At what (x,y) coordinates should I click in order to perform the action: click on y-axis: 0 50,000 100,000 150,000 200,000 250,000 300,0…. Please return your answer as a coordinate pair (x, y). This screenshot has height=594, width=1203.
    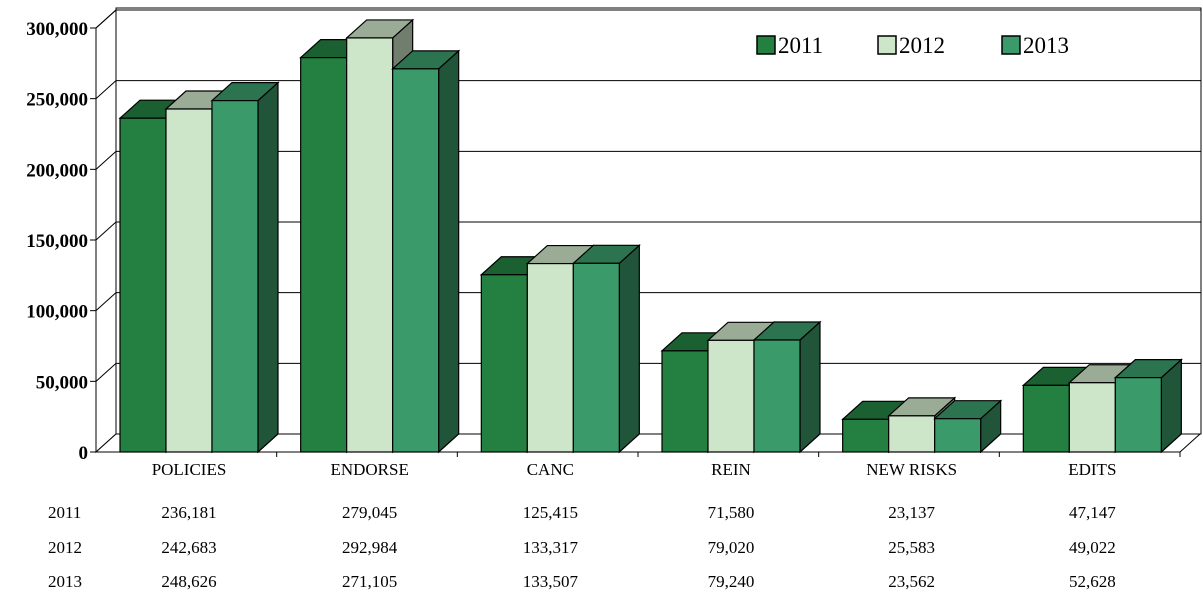
    Looking at the image, I should click on (61, 241).